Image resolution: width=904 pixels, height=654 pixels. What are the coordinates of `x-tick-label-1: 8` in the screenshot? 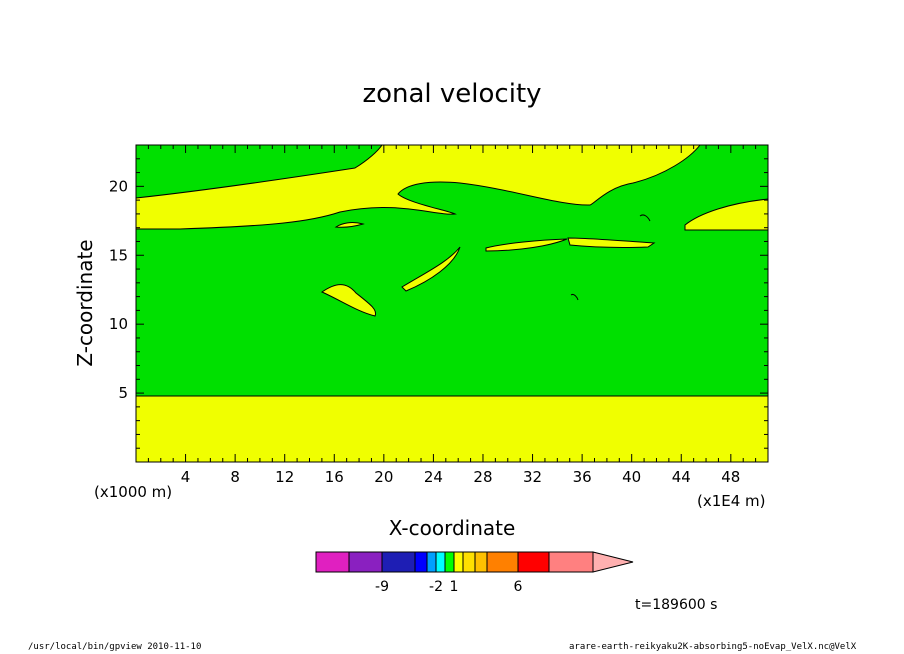 It's located at (235, 477).